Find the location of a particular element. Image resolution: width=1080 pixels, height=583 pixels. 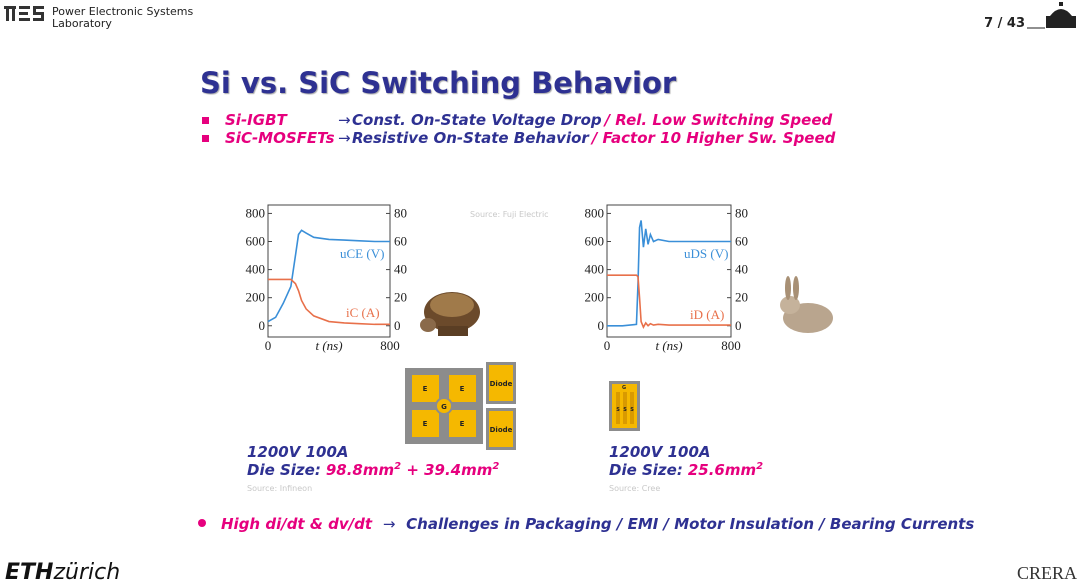

bullet-dot is located at coordinates (202, 523).